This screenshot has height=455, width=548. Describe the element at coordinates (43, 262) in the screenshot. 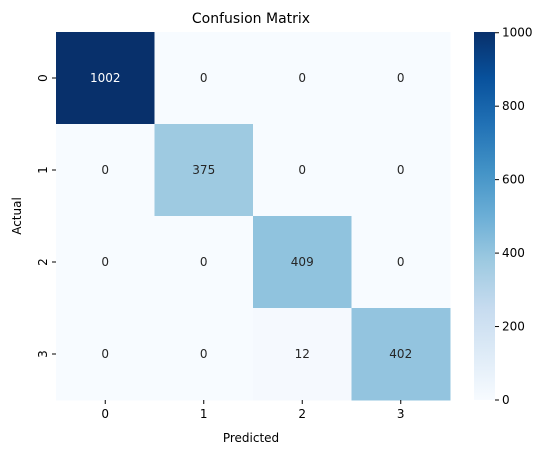

I see `y-tick-label: 2` at that location.